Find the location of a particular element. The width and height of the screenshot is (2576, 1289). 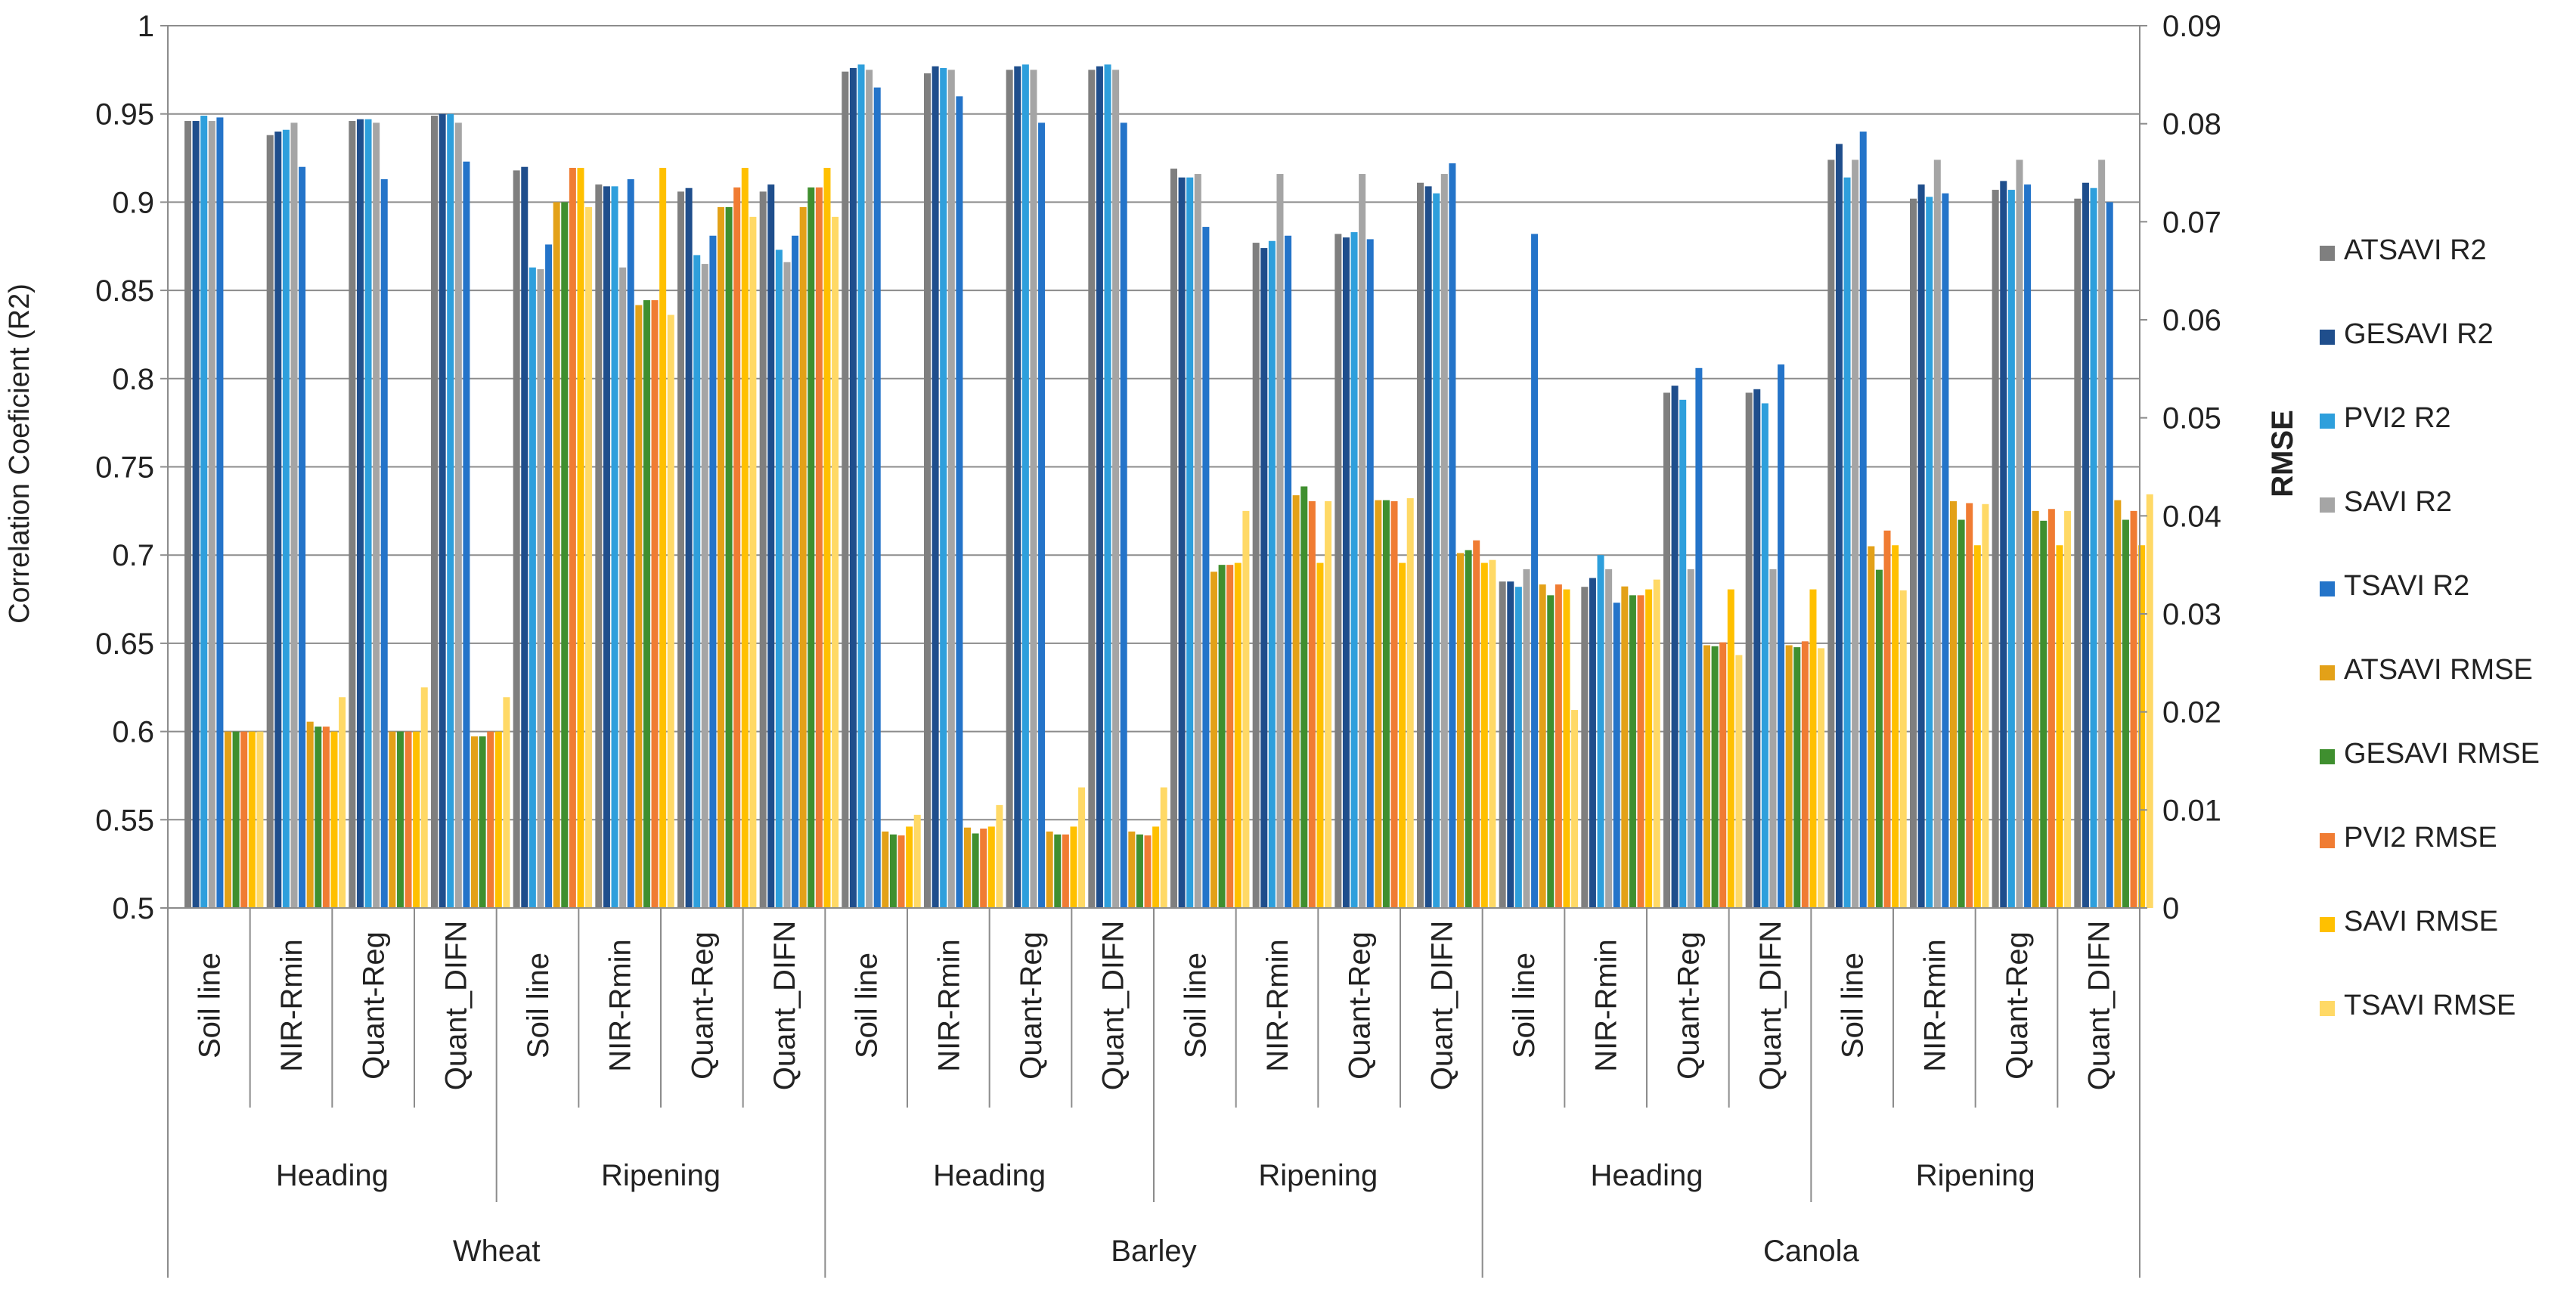

right-tick-label: 0.04 is located at coordinates (2191, 516).